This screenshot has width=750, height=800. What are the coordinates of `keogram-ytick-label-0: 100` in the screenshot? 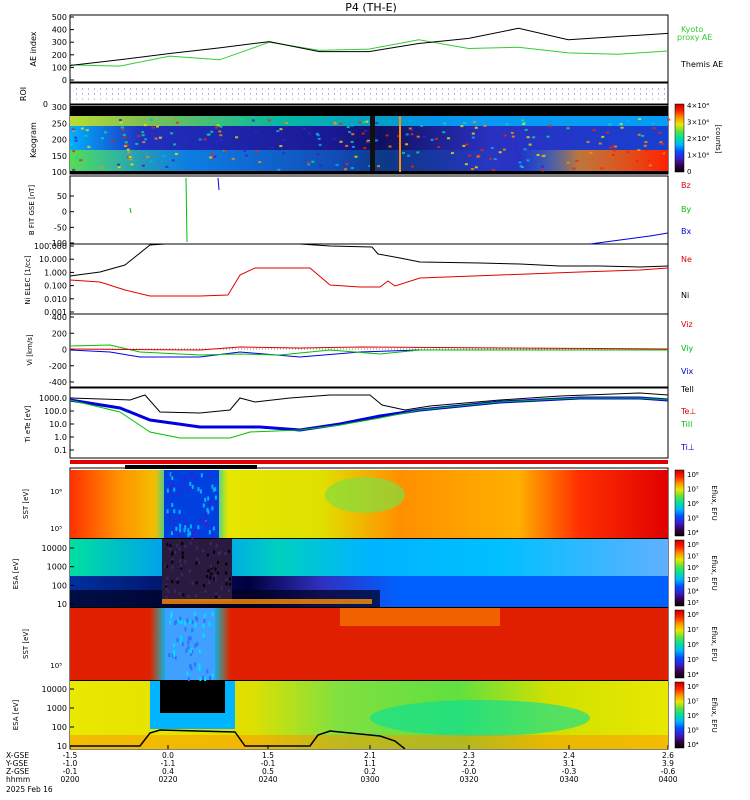 It's located at (59, 172).